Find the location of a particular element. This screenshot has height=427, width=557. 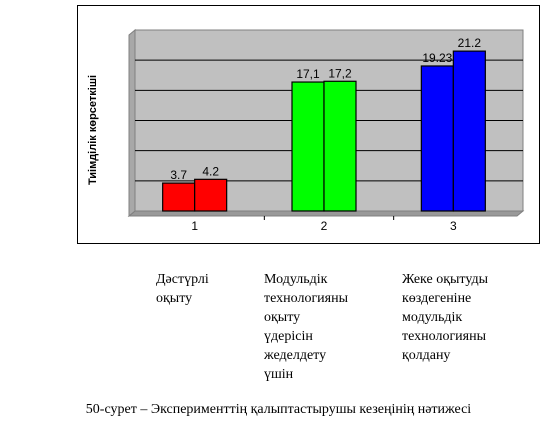

data-label: 17,2 is located at coordinates (340, 73).